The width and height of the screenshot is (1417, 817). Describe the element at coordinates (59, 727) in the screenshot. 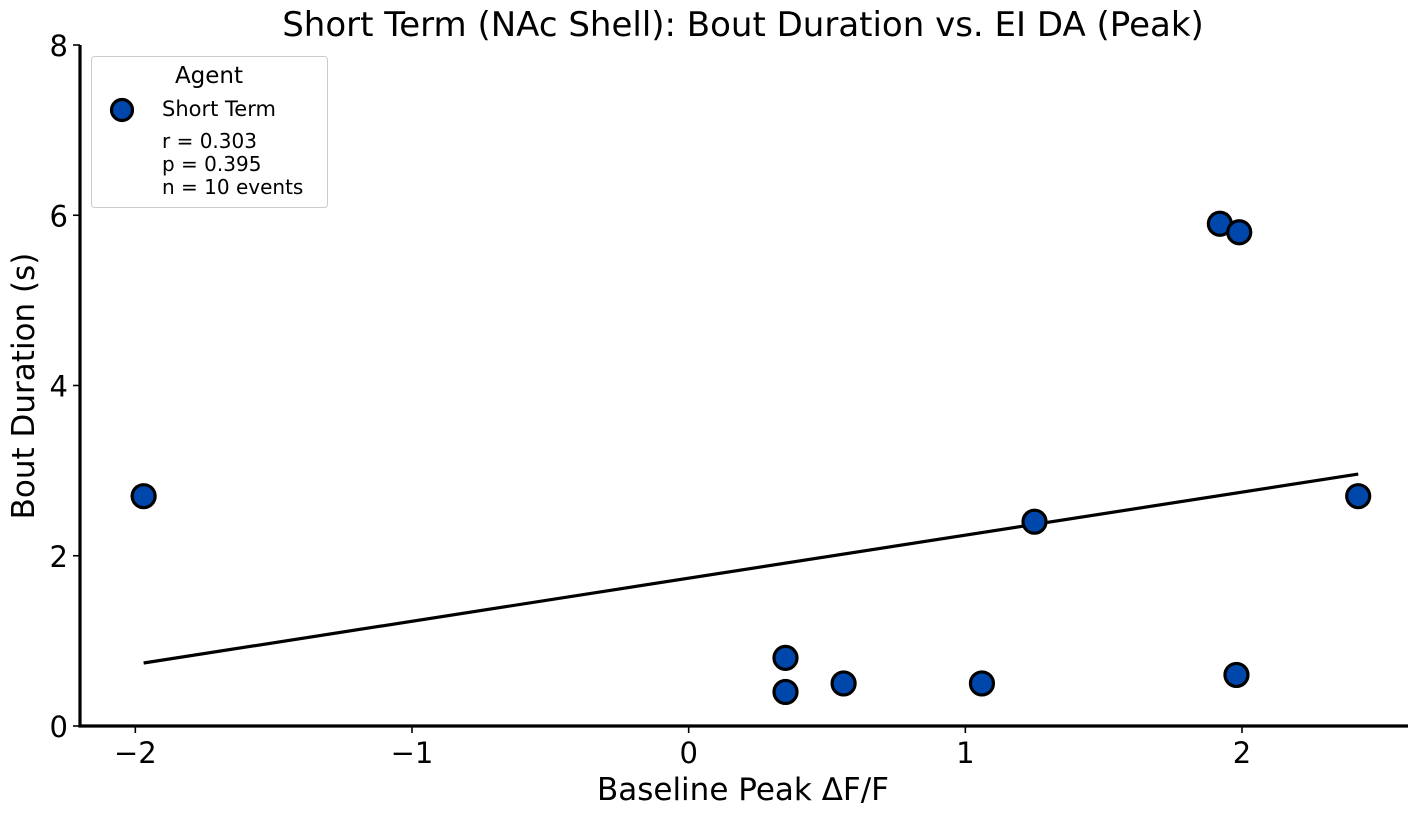

I see `y-tick-label: 0` at that location.